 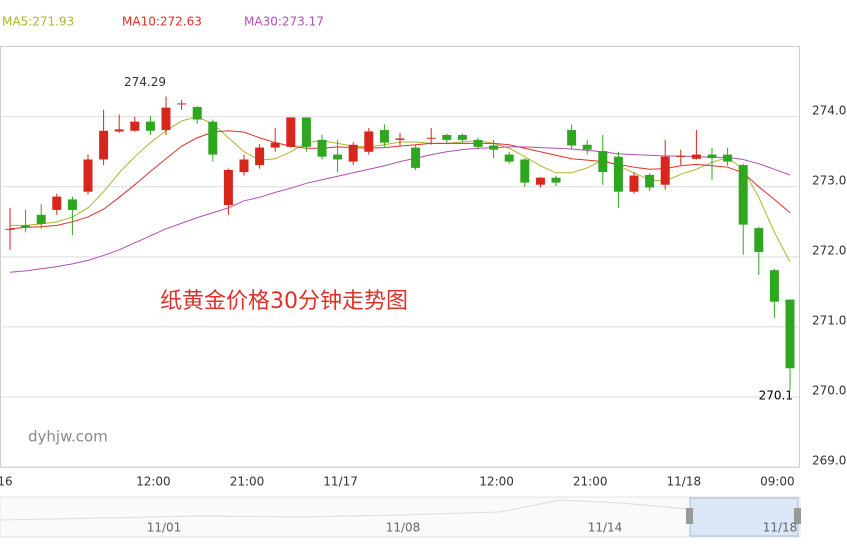 What do you see at coordinates (777, 482) in the screenshot?
I see `x-tick-label: 09:00` at bounding box center [777, 482].